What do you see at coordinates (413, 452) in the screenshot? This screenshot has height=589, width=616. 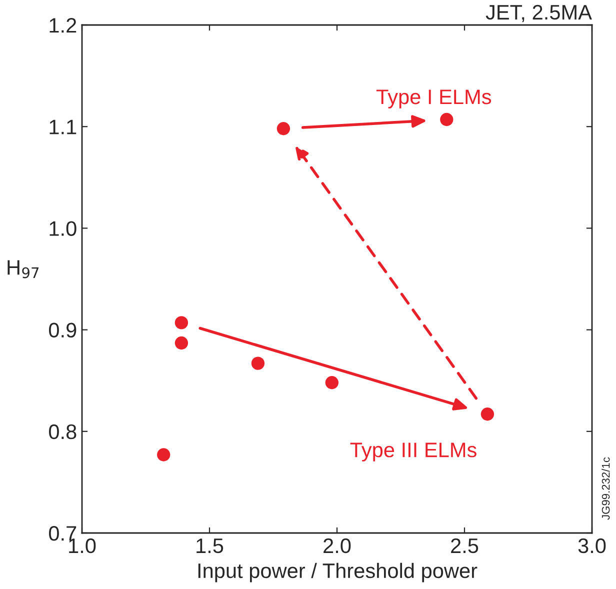 I see `annotation: Type III ELMs` at bounding box center [413, 452].